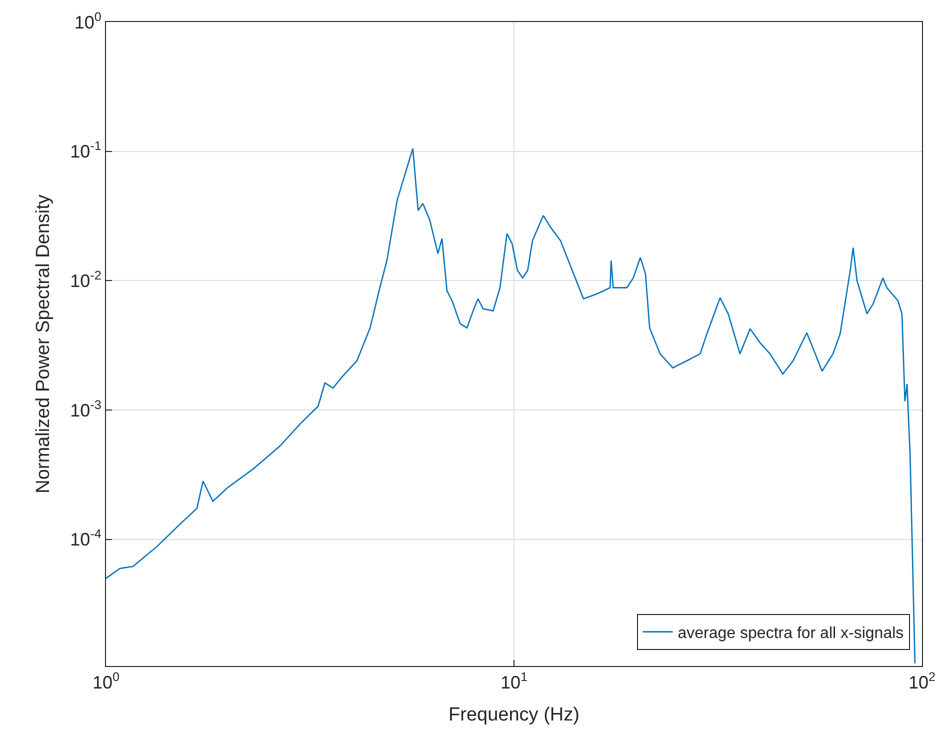 The width and height of the screenshot is (946, 756). I want to click on x-tick-label: 10$^{0}$, so click(106, 681).